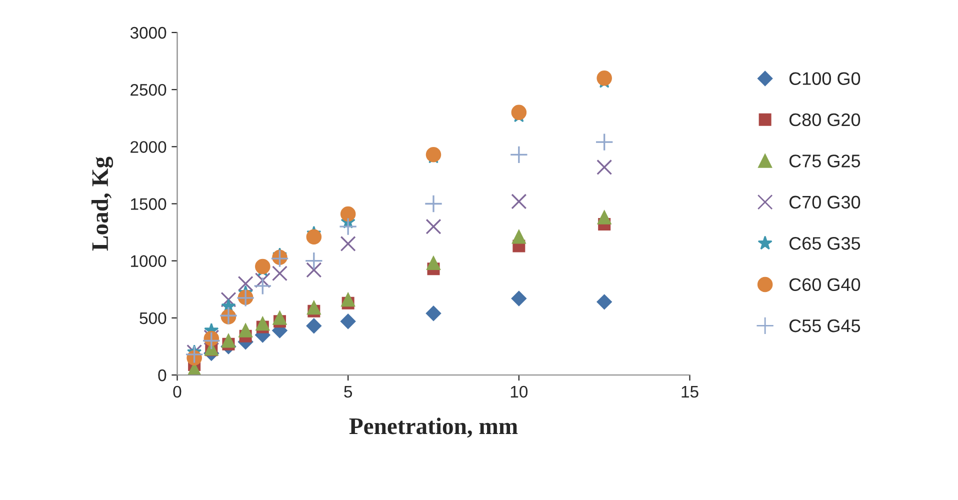 Image resolution: width=958 pixels, height=500 pixels. I want to click on x-tick-label: 10, so click(519, 392).